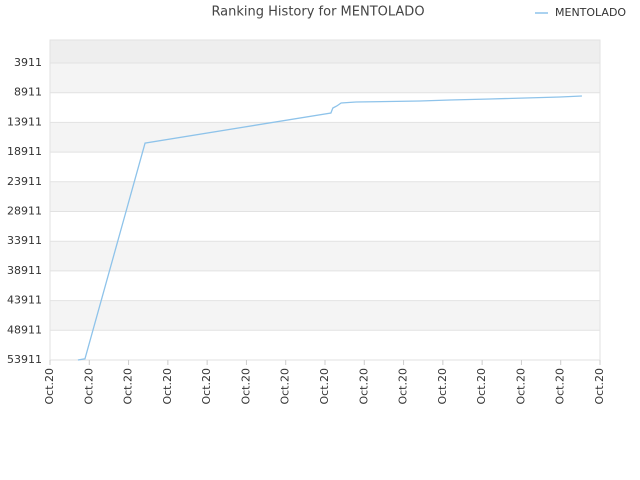  What do you see at coordinates (24, 240) in the screenshot?
I see `y-tick-label: 33911` at bounding box center [24, 240].